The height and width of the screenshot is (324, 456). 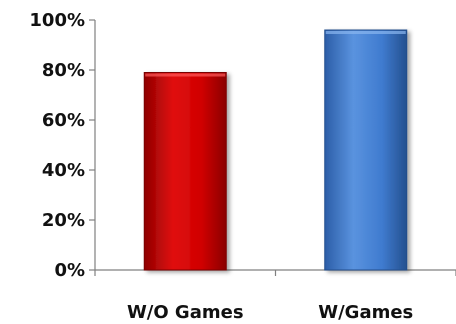 What do you see at coordinates (63, 70) in the screenshot?
I see `y-tick-label: 80%` at bounding box center [63, 70].